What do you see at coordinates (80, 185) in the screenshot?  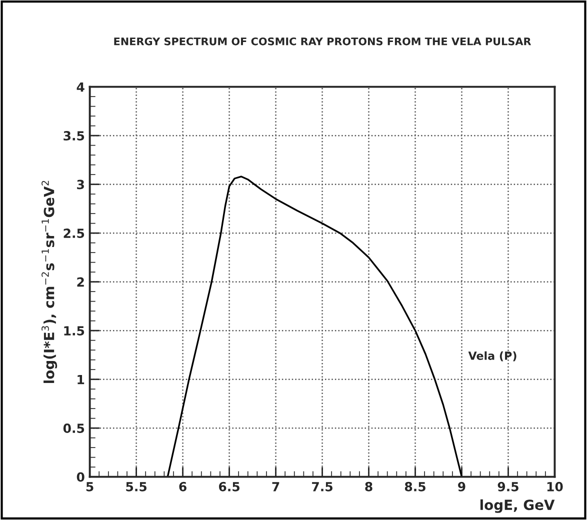 I see `y-tick-label: 3` at bounding box center [80, 185].